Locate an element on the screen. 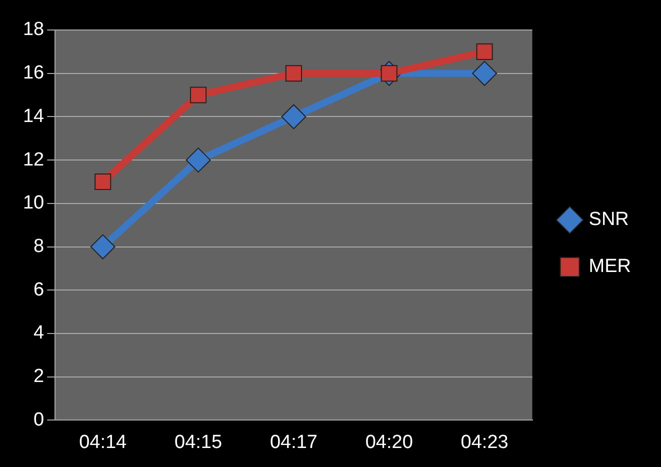 The width and height of the screenshot is (661, 467). x-tick-label: 04:23 is located at coordinates (484, 442).